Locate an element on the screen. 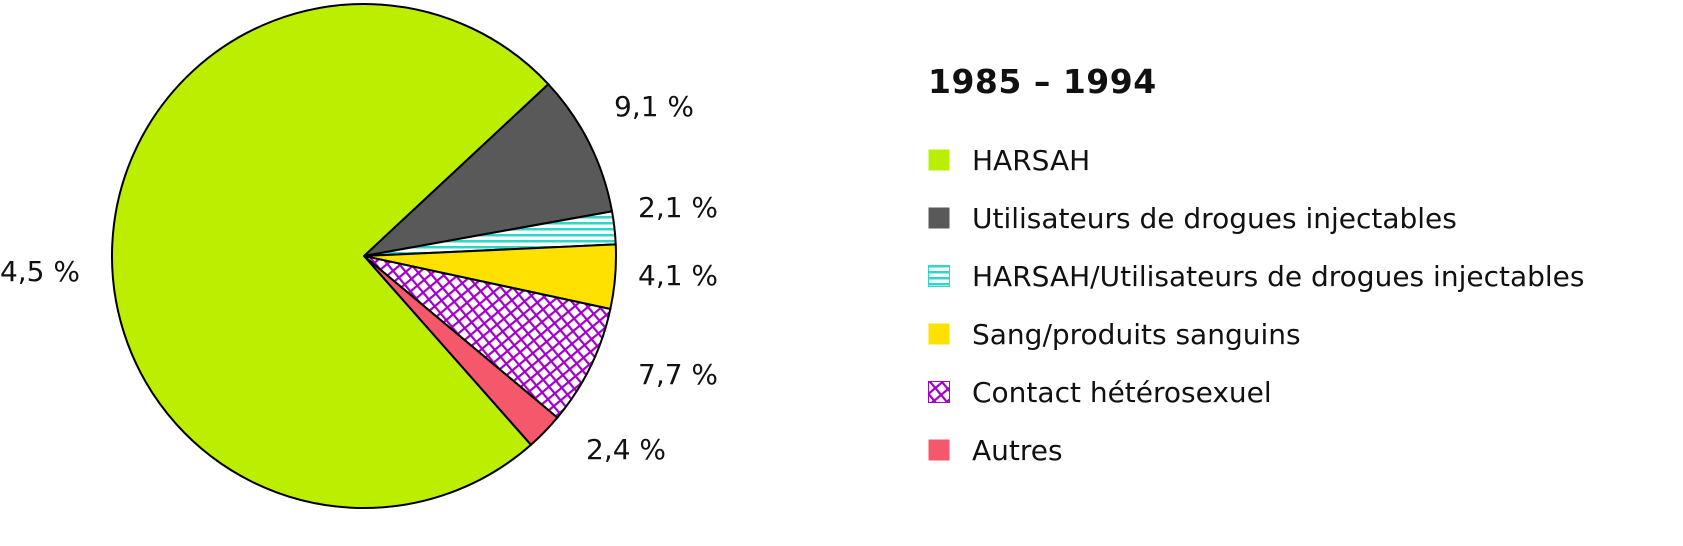 Image resolution: width=1683 pixels, height=546 pixels. legend-label: HARSAH is located at coordinates (1031, 160).